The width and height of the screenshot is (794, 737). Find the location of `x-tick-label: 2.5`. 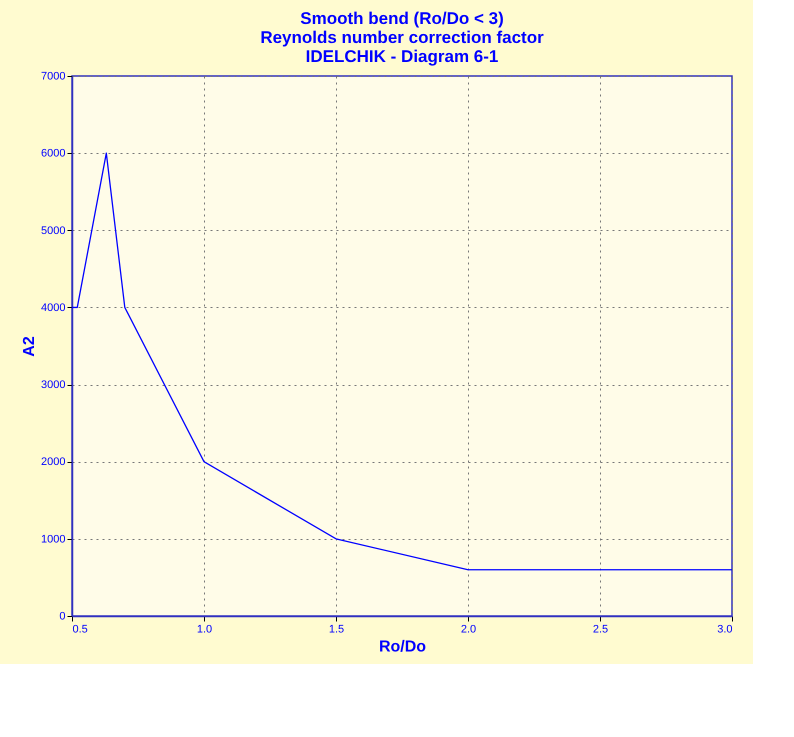

x-tick-label: 2.5 is located at coordinates (600, 630).